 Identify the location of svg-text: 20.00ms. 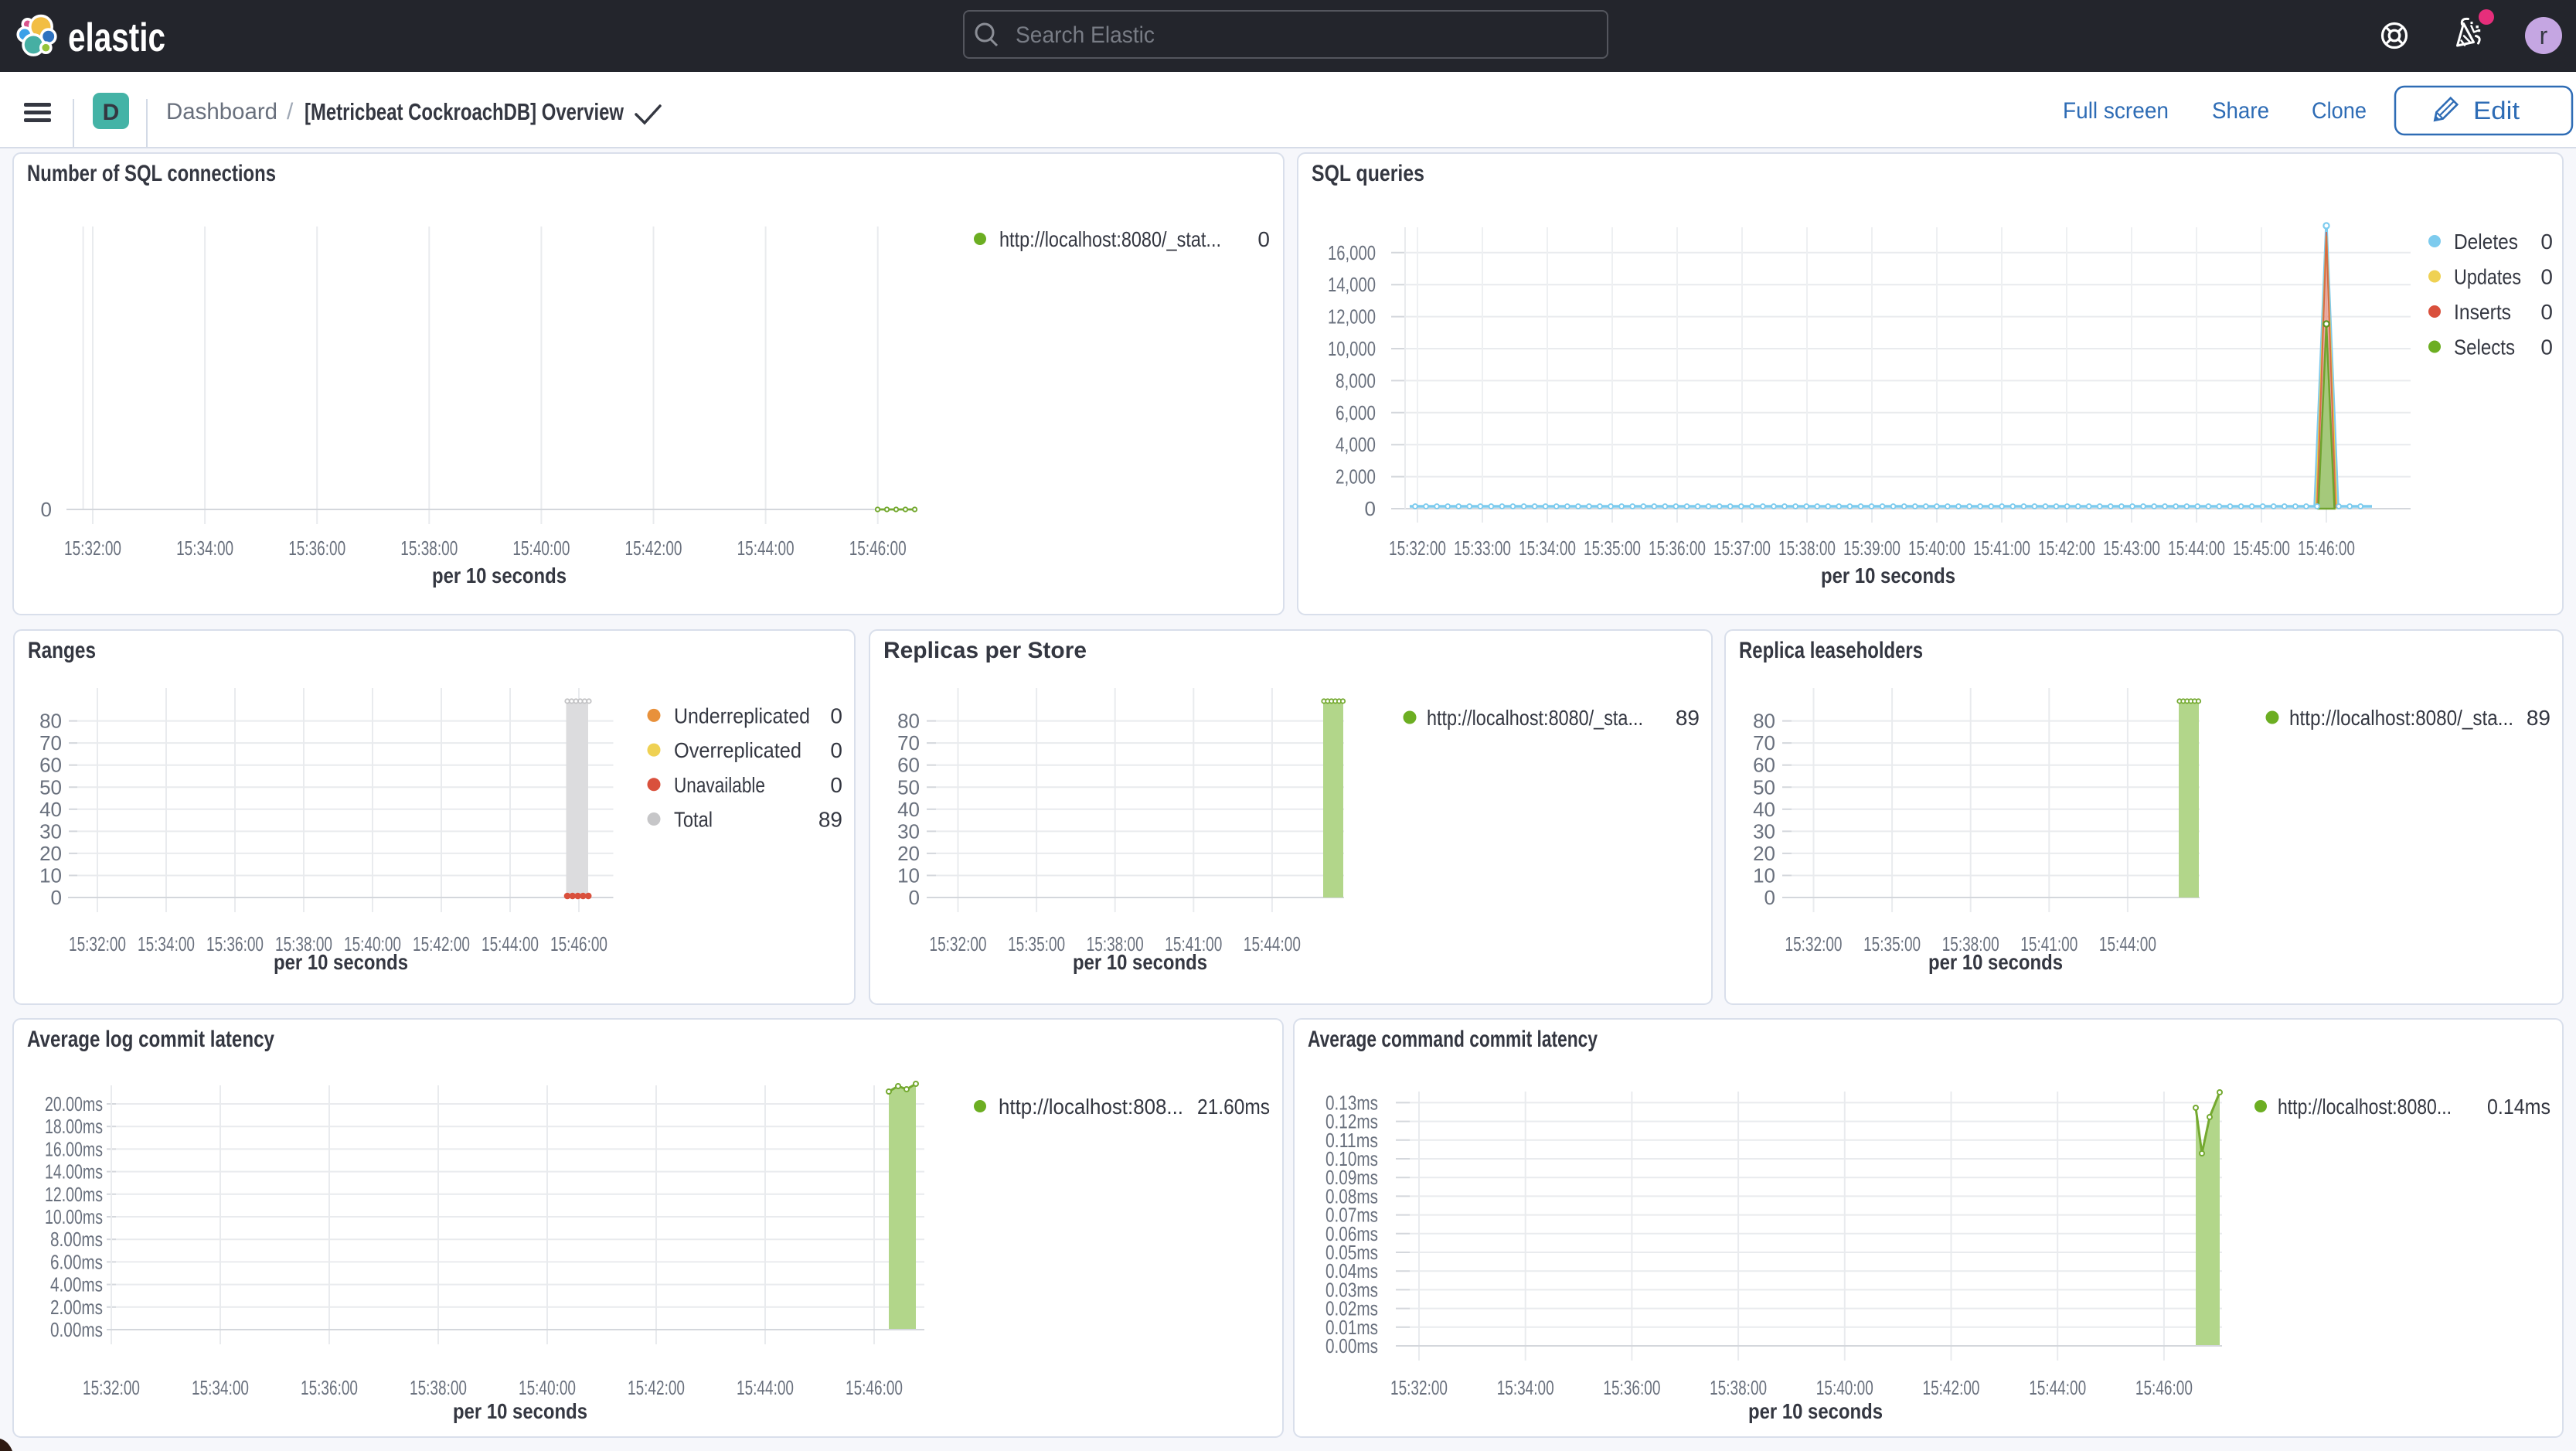
(74, 1103).